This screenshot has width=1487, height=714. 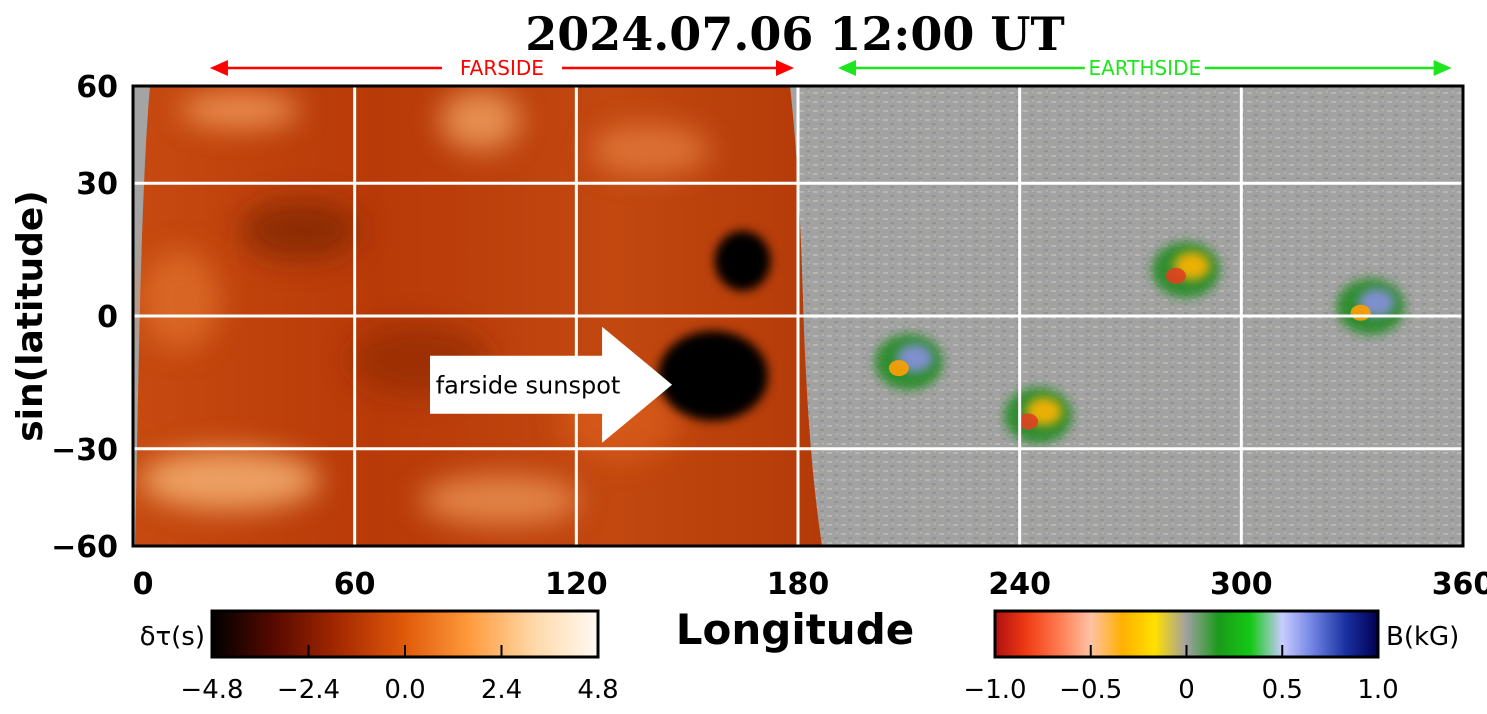 I want to click on y-tick-label: 60, so click(x=97, y=87).